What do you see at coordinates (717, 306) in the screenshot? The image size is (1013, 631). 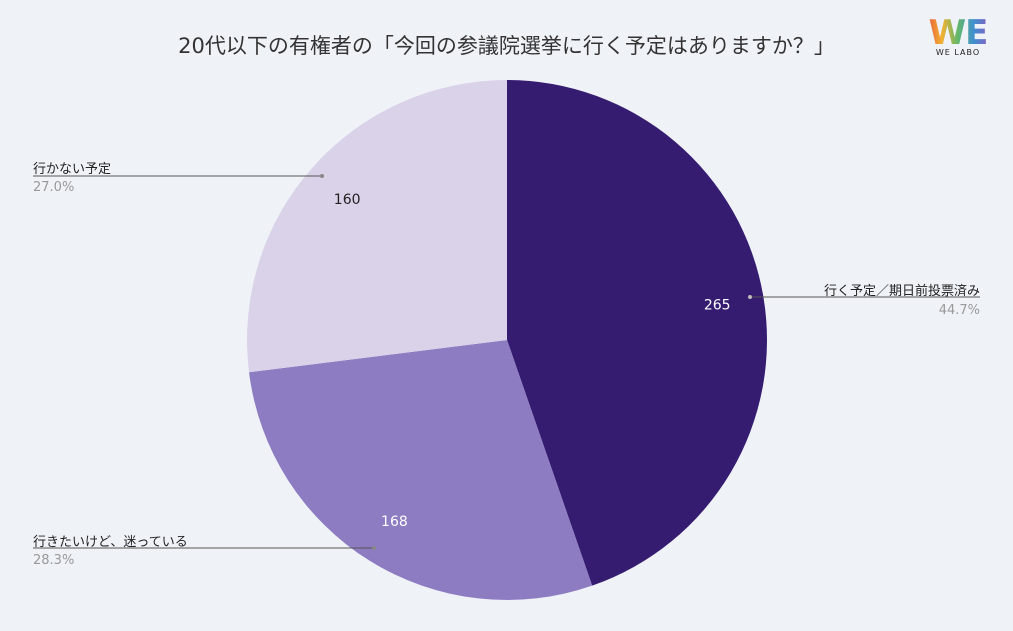 I see `slice-value-label: 265` at bounding box center [717, 306].